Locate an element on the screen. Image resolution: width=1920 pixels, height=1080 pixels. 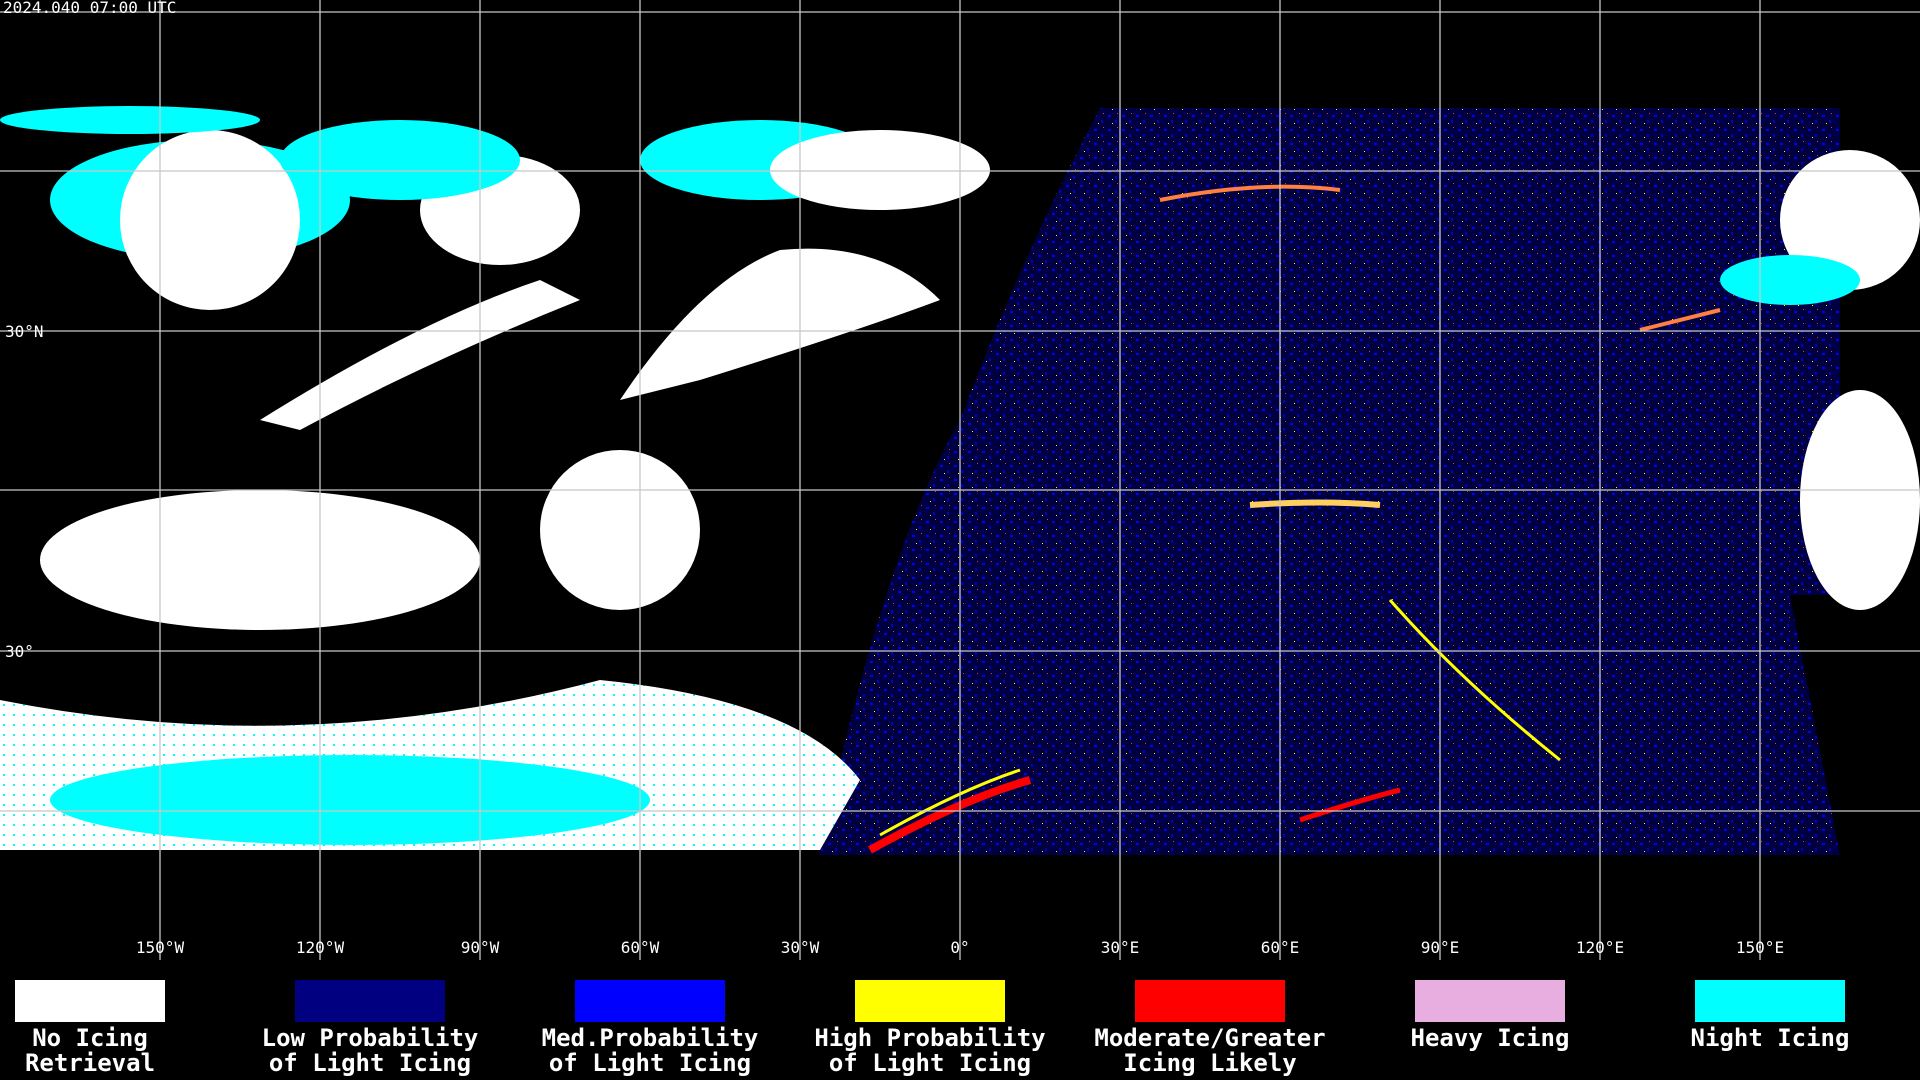
legend-label: Low Probability is located at coordinates (370, 1038).